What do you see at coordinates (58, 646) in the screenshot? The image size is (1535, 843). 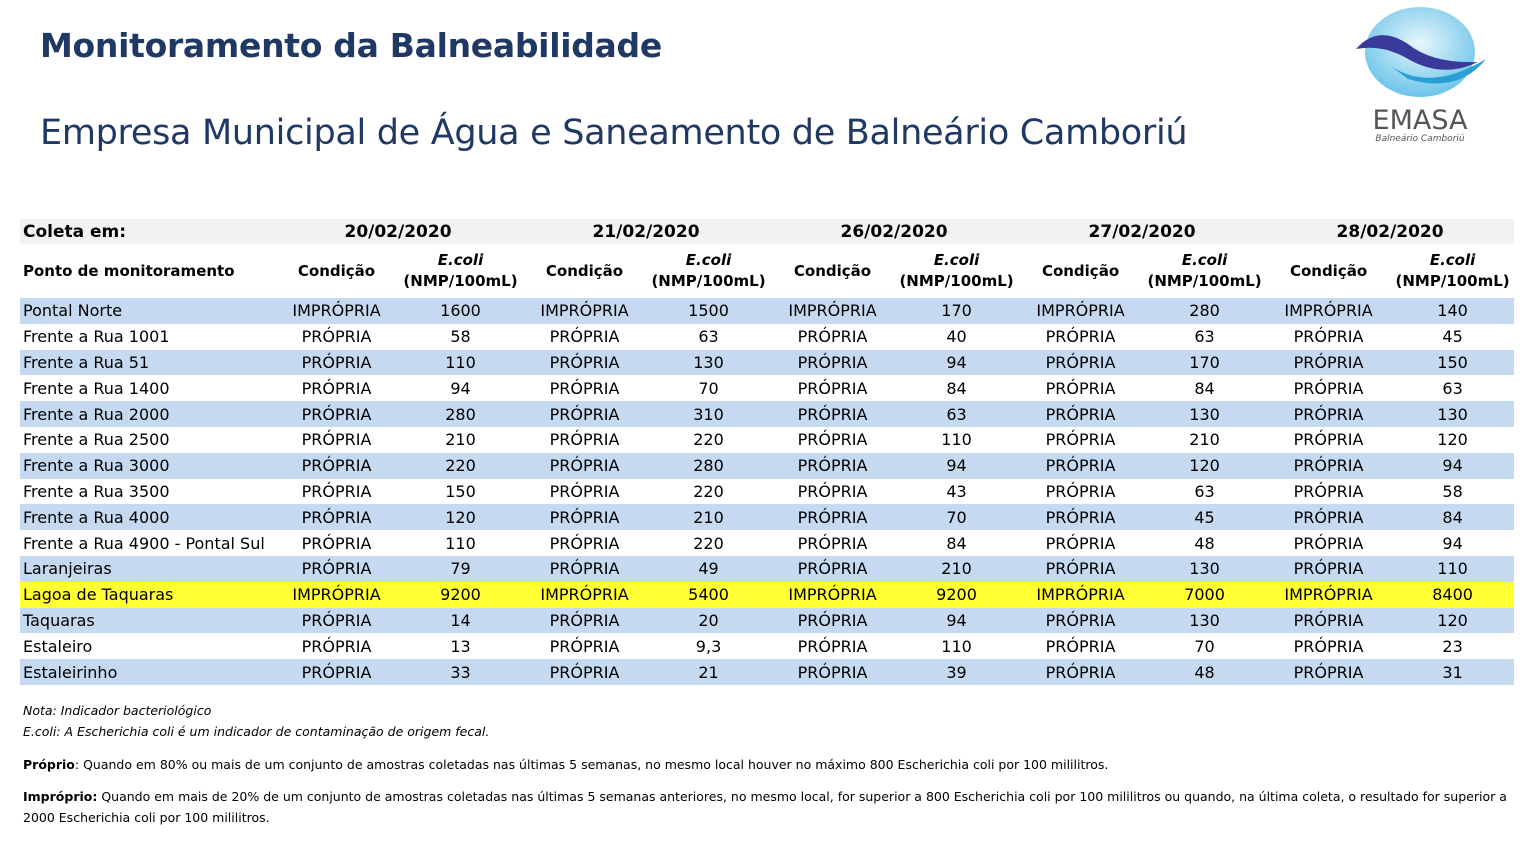 I see `point-name: Estaleiro` at bounding box center [58, 646].